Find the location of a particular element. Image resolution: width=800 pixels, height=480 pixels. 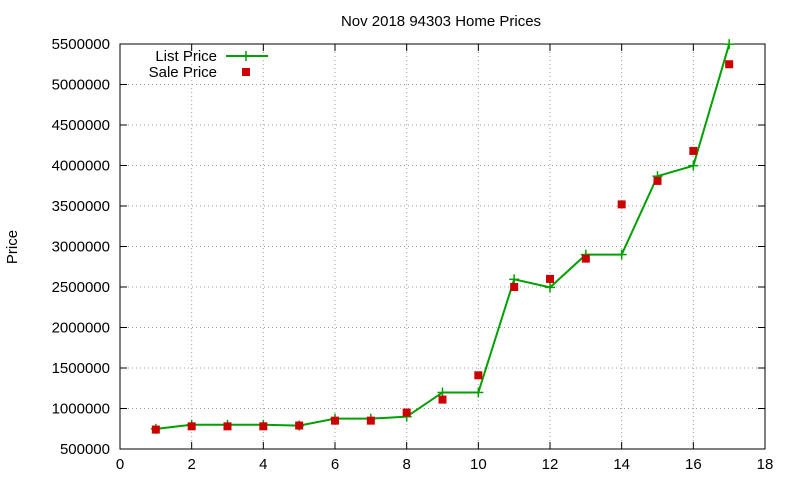

x-tick-label: 18 is located at coordinates (765, 464).